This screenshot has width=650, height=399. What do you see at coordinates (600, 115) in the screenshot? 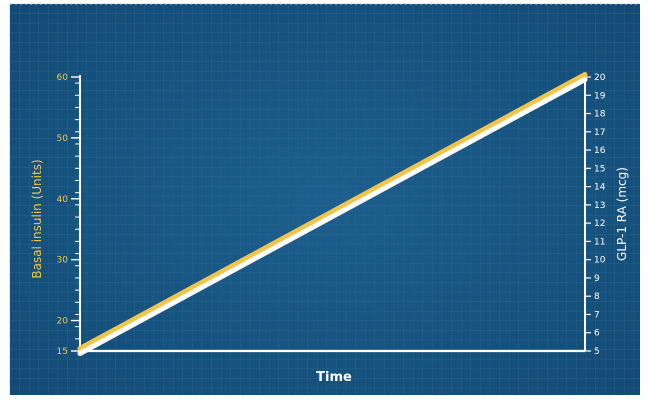
I see `y-right-tick-label: 18` at bounding box center [600, 115].